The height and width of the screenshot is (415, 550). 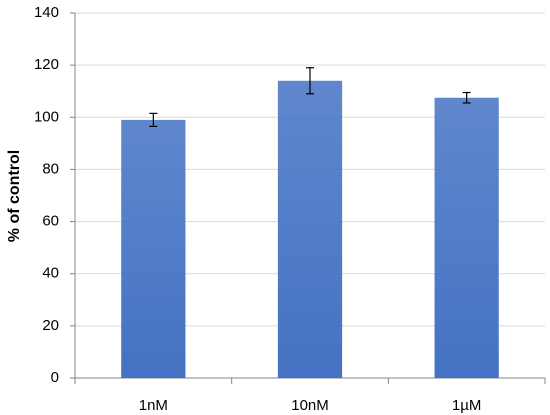 What do you see at coordinates (46, 116) in the screenshot?
I see `y-tick-label: 100` at bounding box center [46, 116].